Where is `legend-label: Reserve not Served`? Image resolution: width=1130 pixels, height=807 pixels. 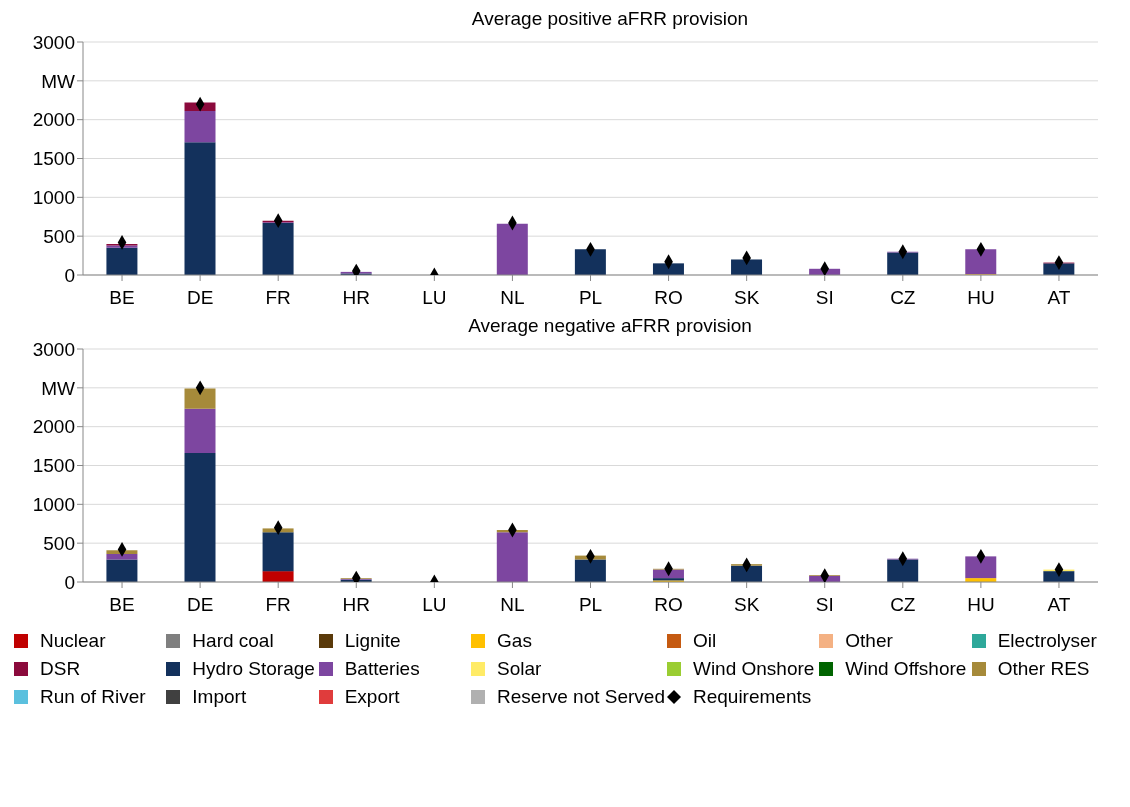 legend-label: Reserve not Served is located at coordinates (581, 697).